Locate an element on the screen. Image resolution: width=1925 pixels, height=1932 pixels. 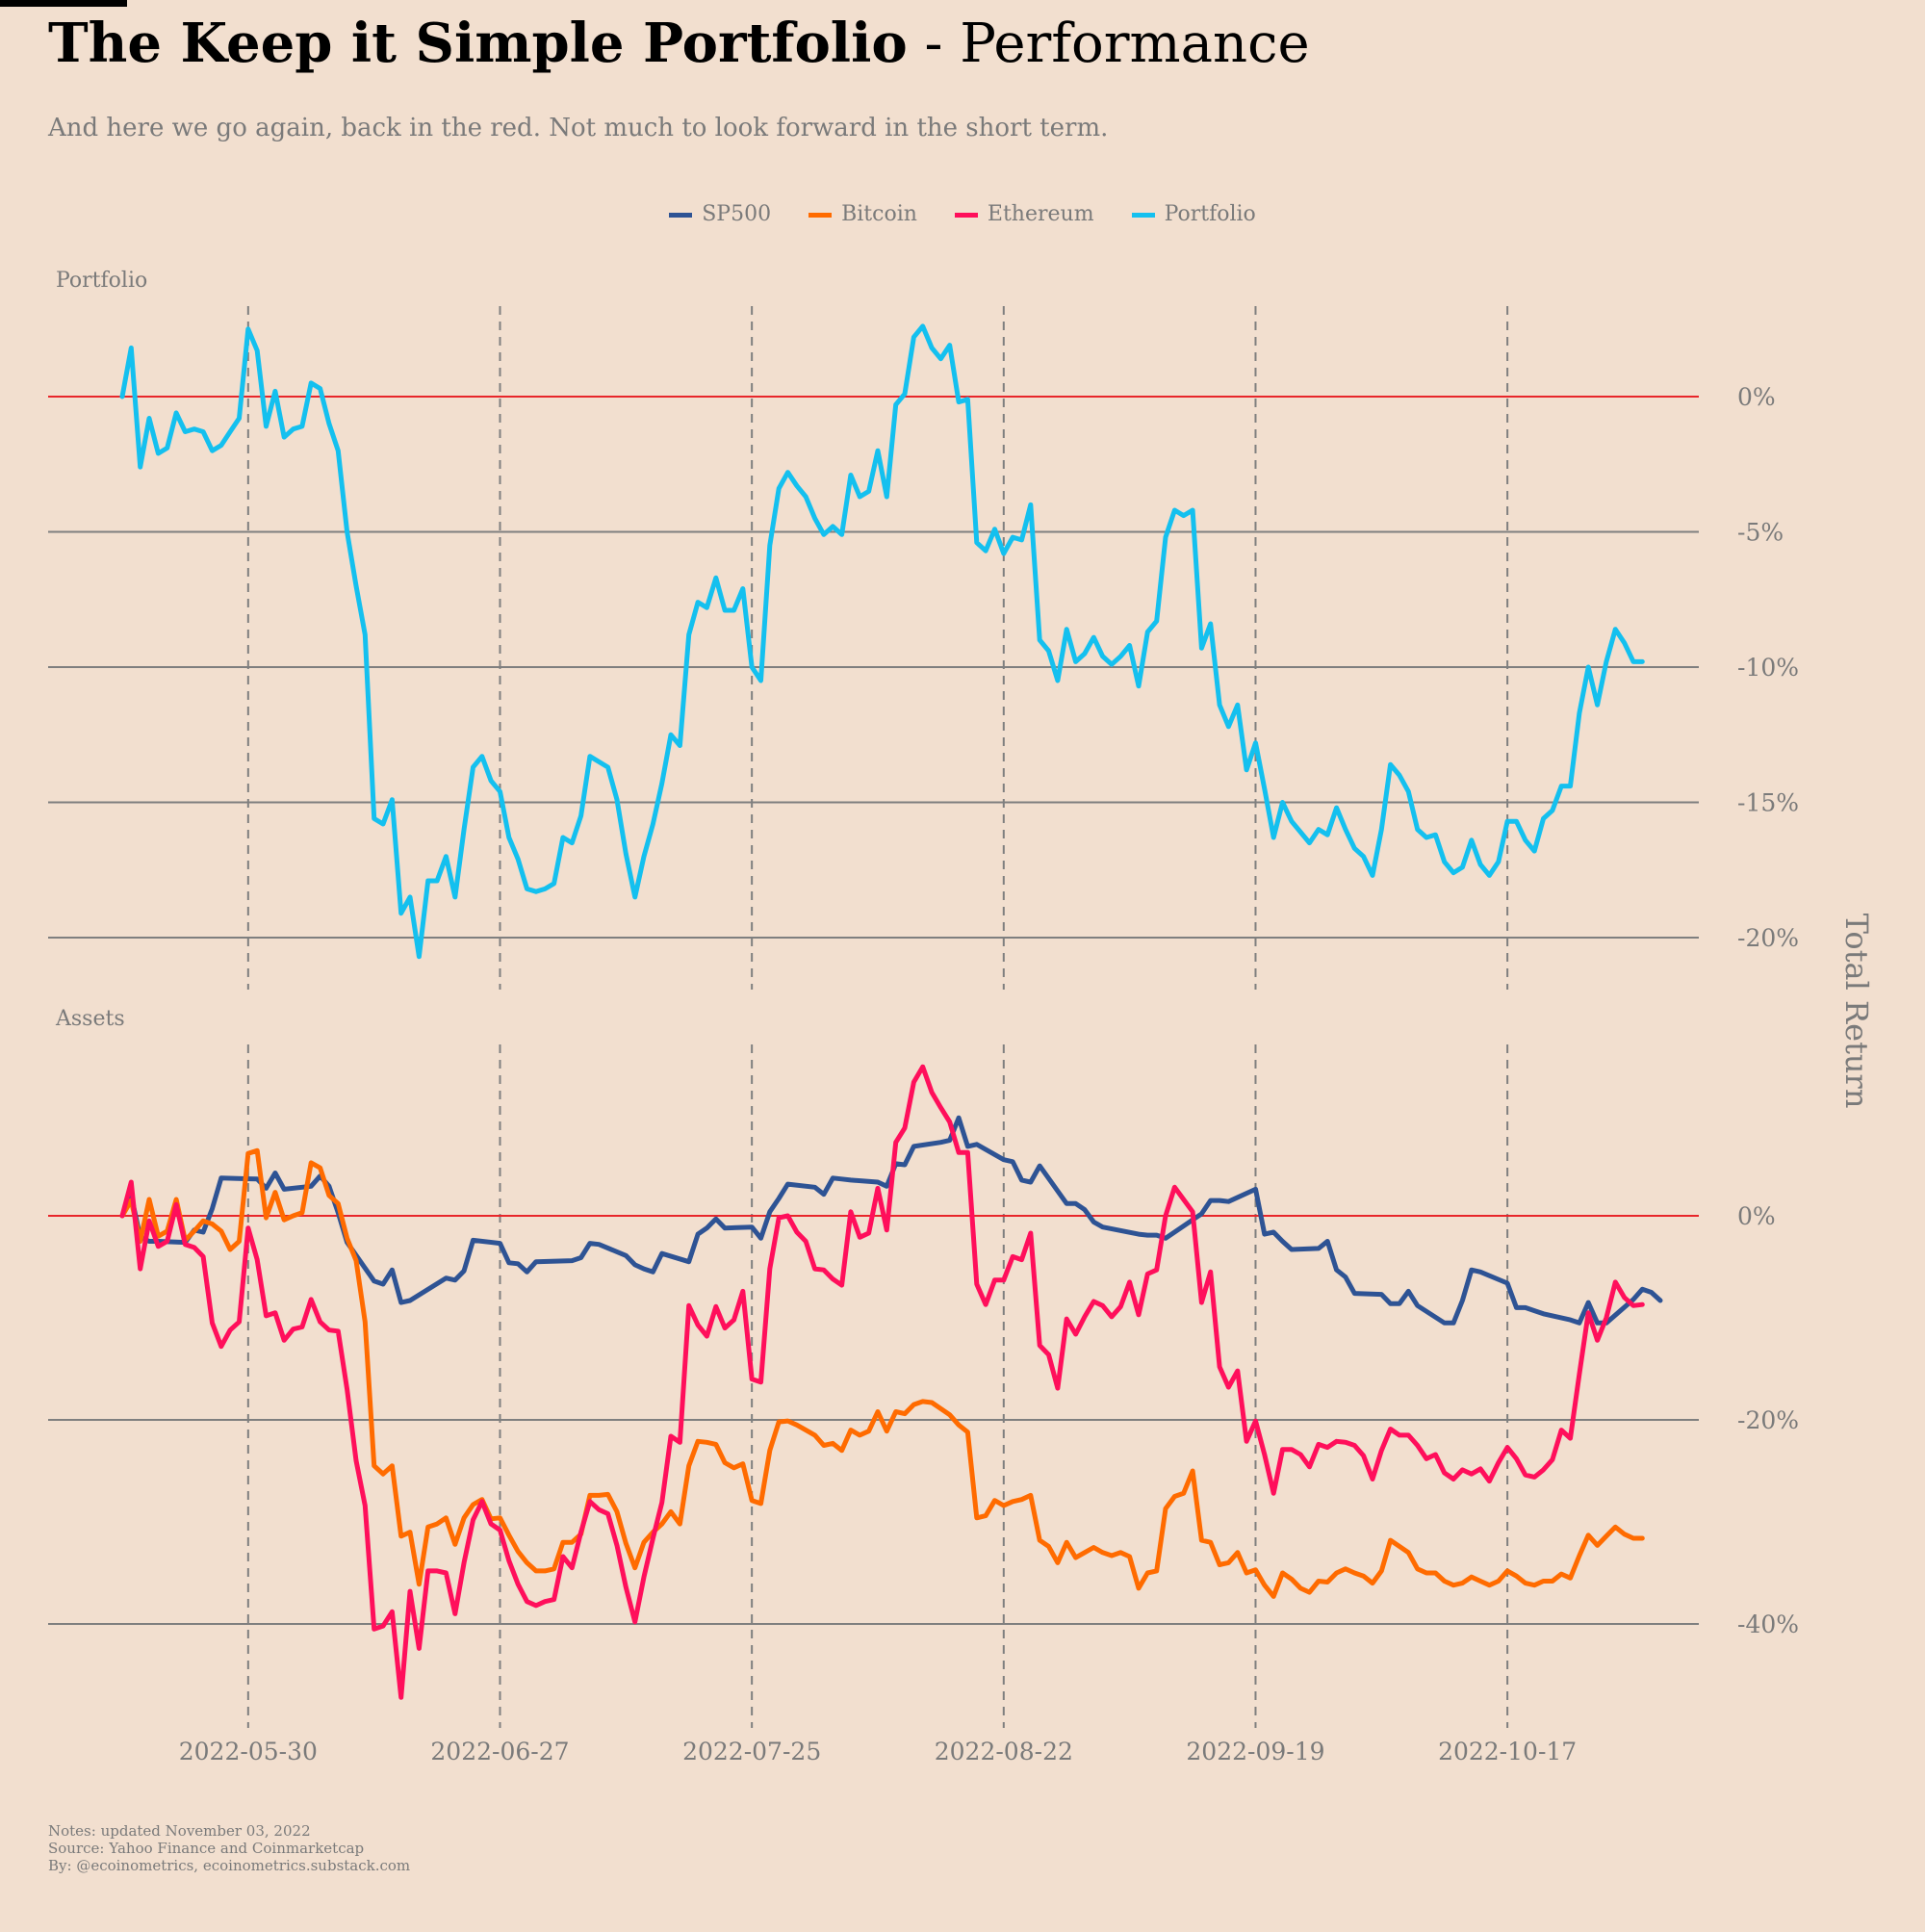
x-tick-label-5: 2022-10-17 is located at coordinates (1507, 1752).